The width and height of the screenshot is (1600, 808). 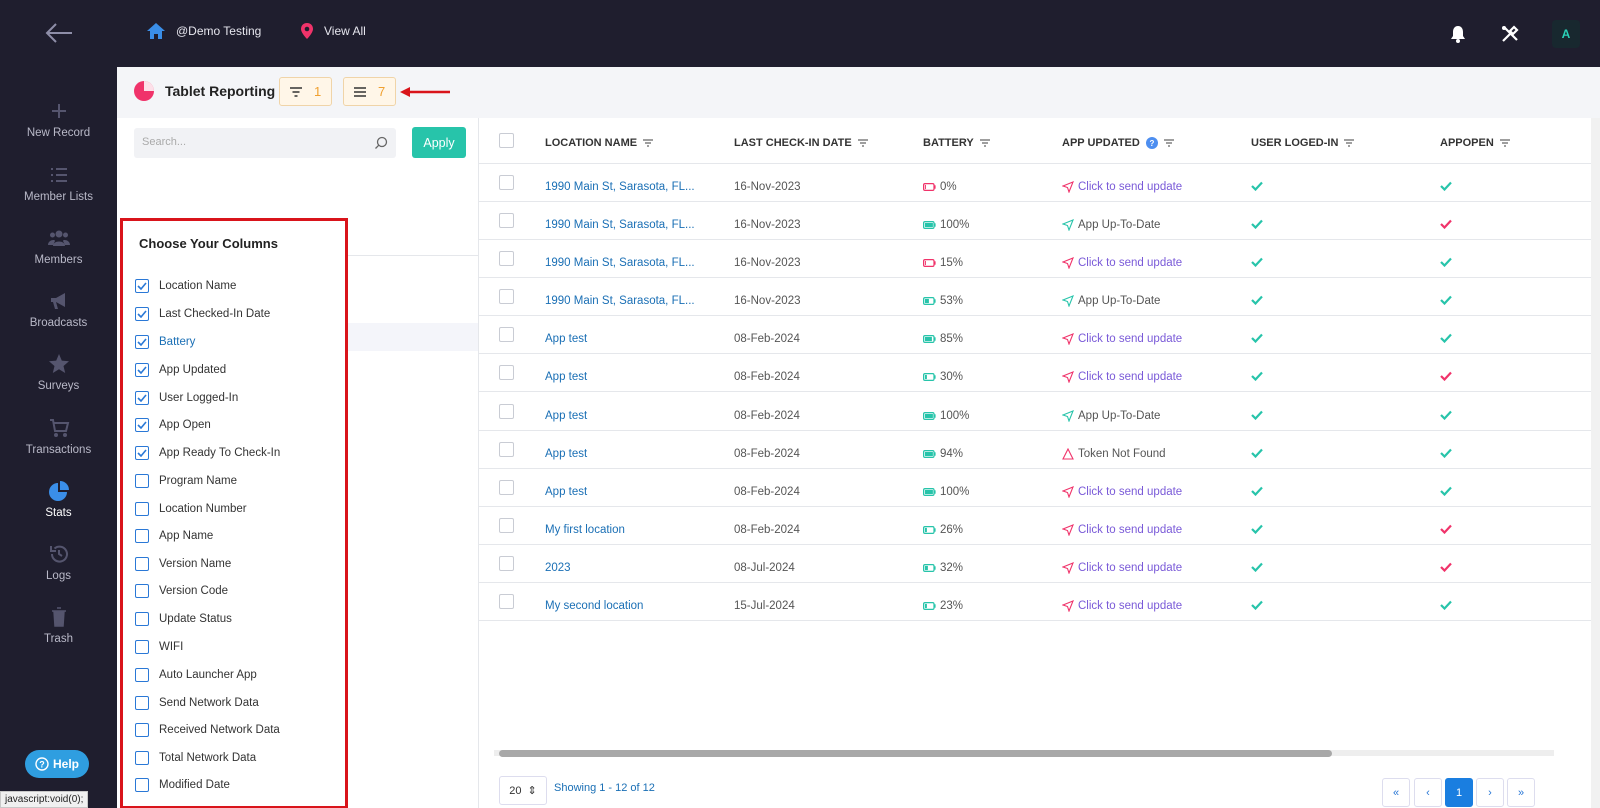 I want to click on vertical-scrollbar, so click(x=1595, y=463).